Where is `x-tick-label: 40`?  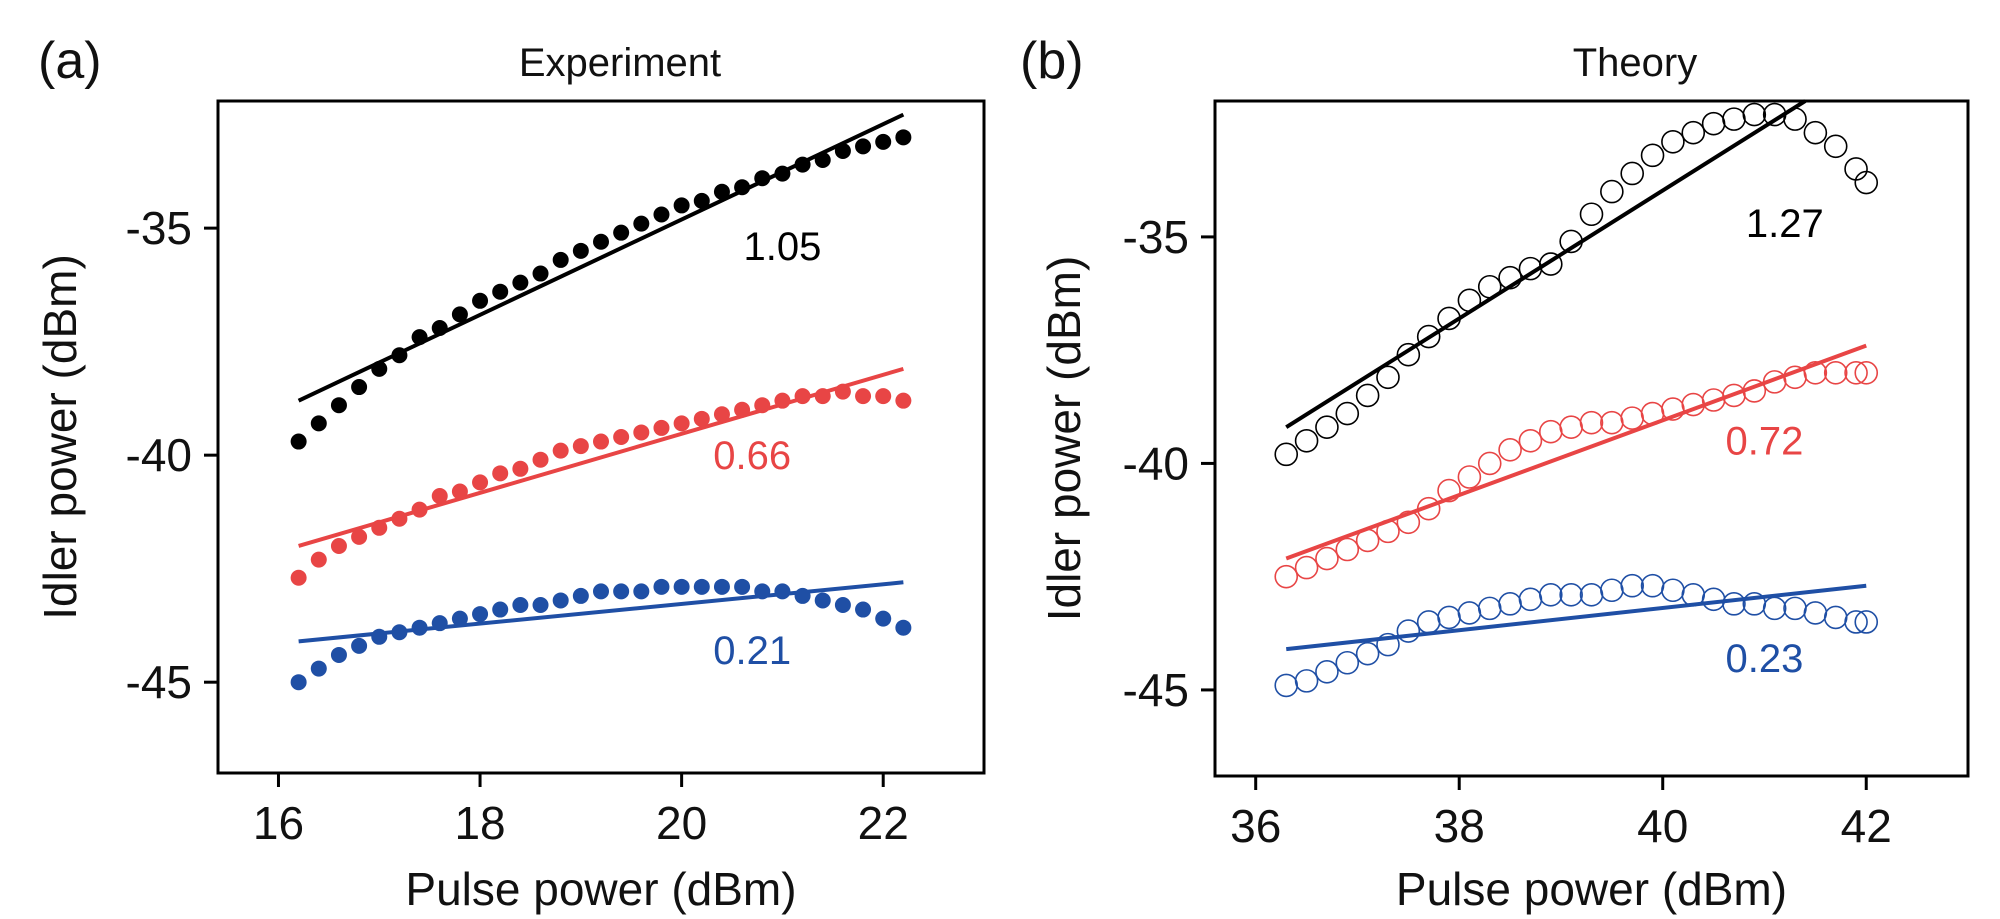
x-tick-label: 40 is located at coordinates (1662, 826).